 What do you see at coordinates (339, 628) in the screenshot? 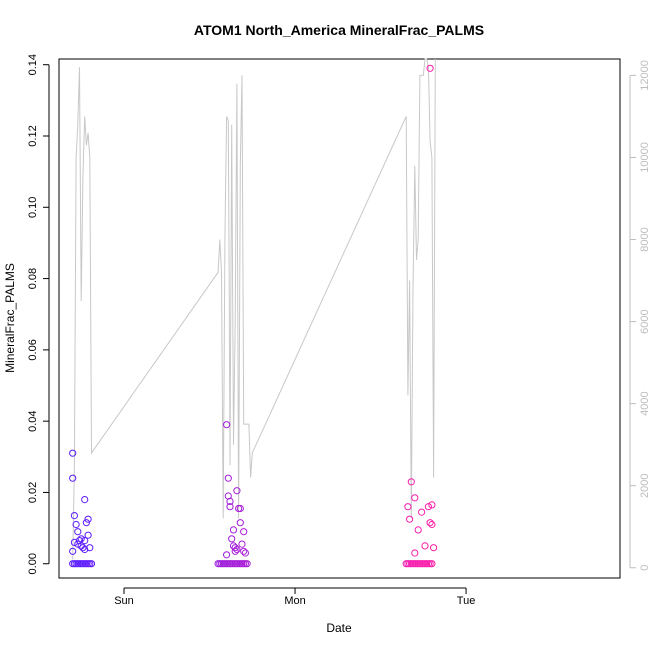
I see `x-axis-label: Date` at bounding box center [339, 628].